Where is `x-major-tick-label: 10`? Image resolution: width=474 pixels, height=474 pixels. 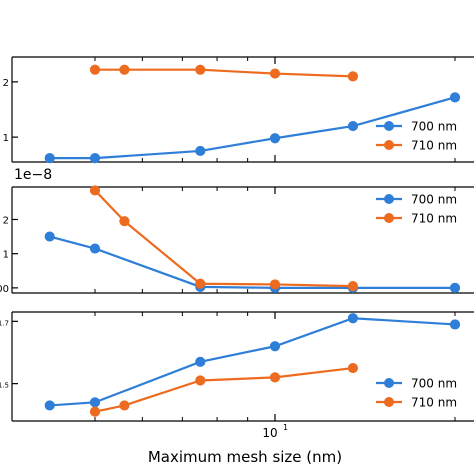
x-major-tick-label: 10 is located at coordinates (269, 433).